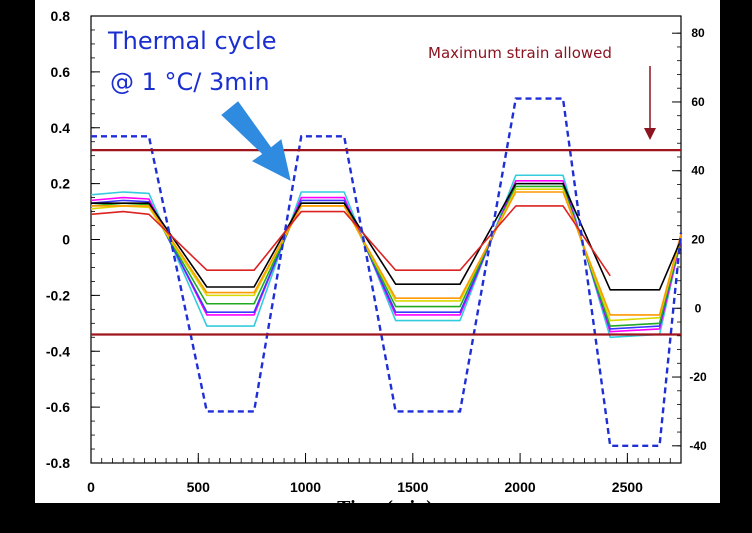 Image resolution: width=752 pixels, height=533 pixels. I want to click on y-tick-label: 0.6, so click(61, 72).